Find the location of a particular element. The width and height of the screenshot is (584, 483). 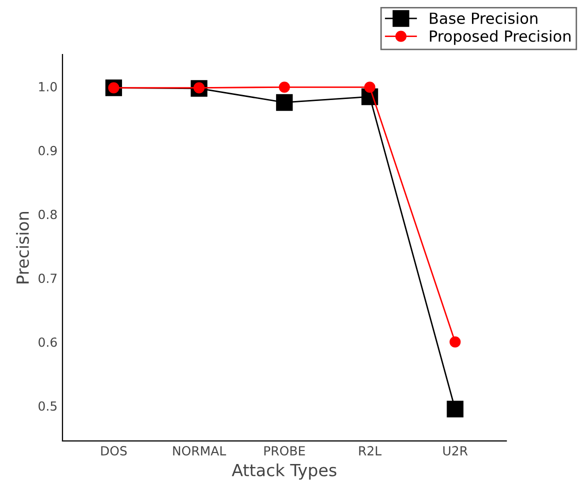

x-axis-title: Attack Types is located at coordinates (284, 471).